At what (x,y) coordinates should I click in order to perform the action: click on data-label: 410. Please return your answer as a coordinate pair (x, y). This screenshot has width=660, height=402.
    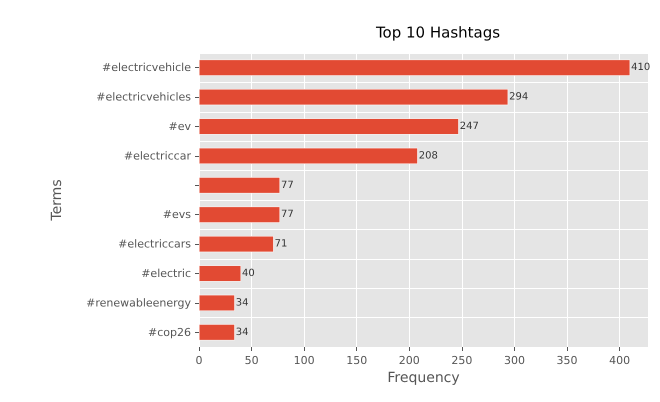
    Looking at the image, I should click on (640, 68).